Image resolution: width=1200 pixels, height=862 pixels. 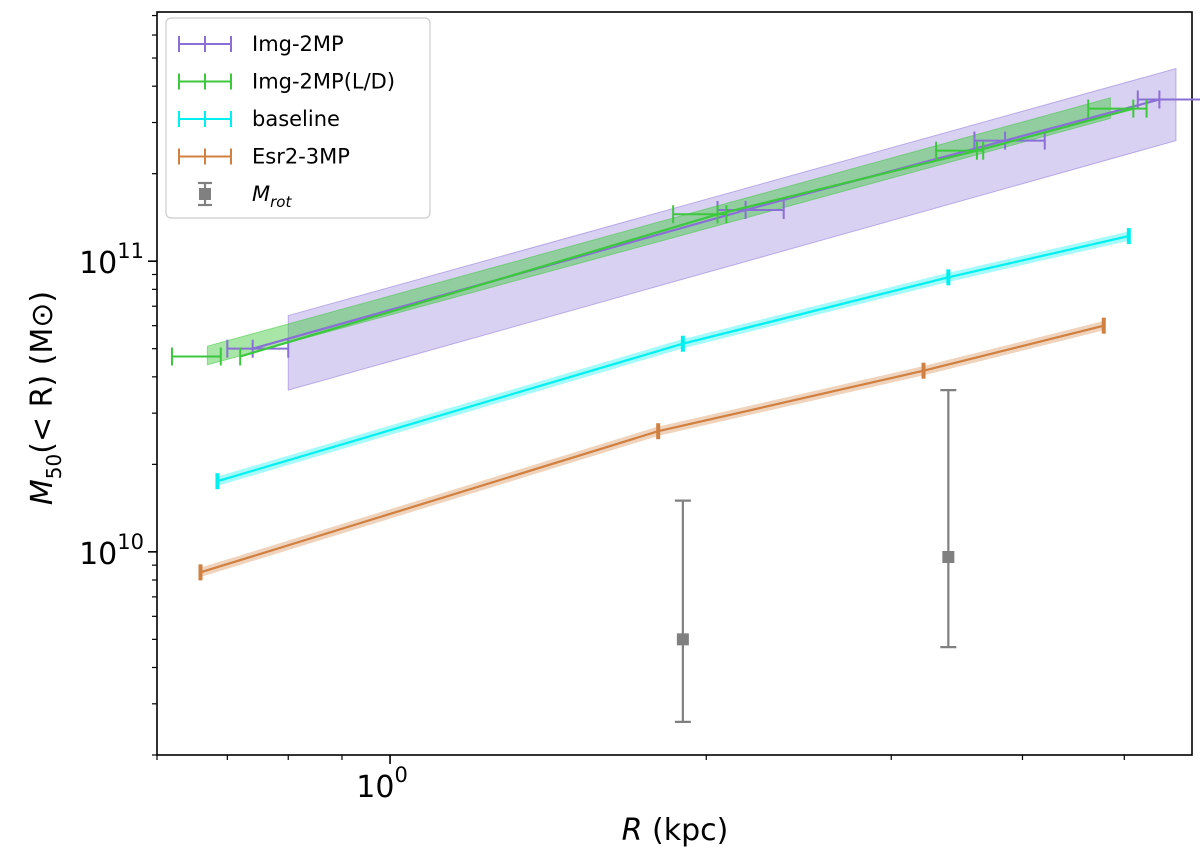 What do you see at coordinates (245, 196) in the screenshot?
I see `legend-item-4: Mrot` at bounding box center [245, 196].